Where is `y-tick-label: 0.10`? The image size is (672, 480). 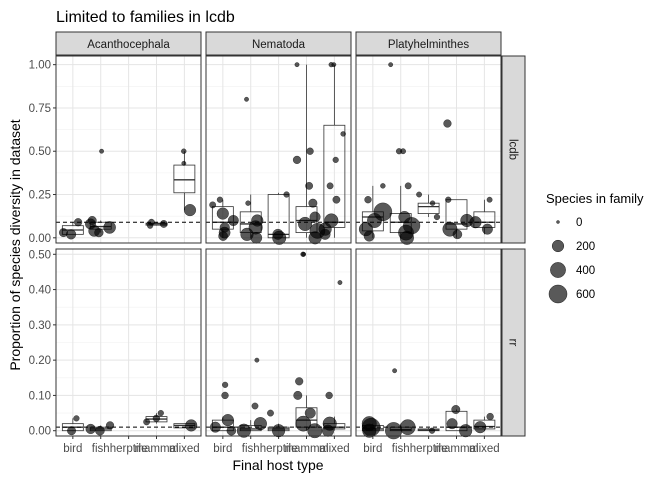 y-tick-label: 0.10 is located at coordinates (40, 396).